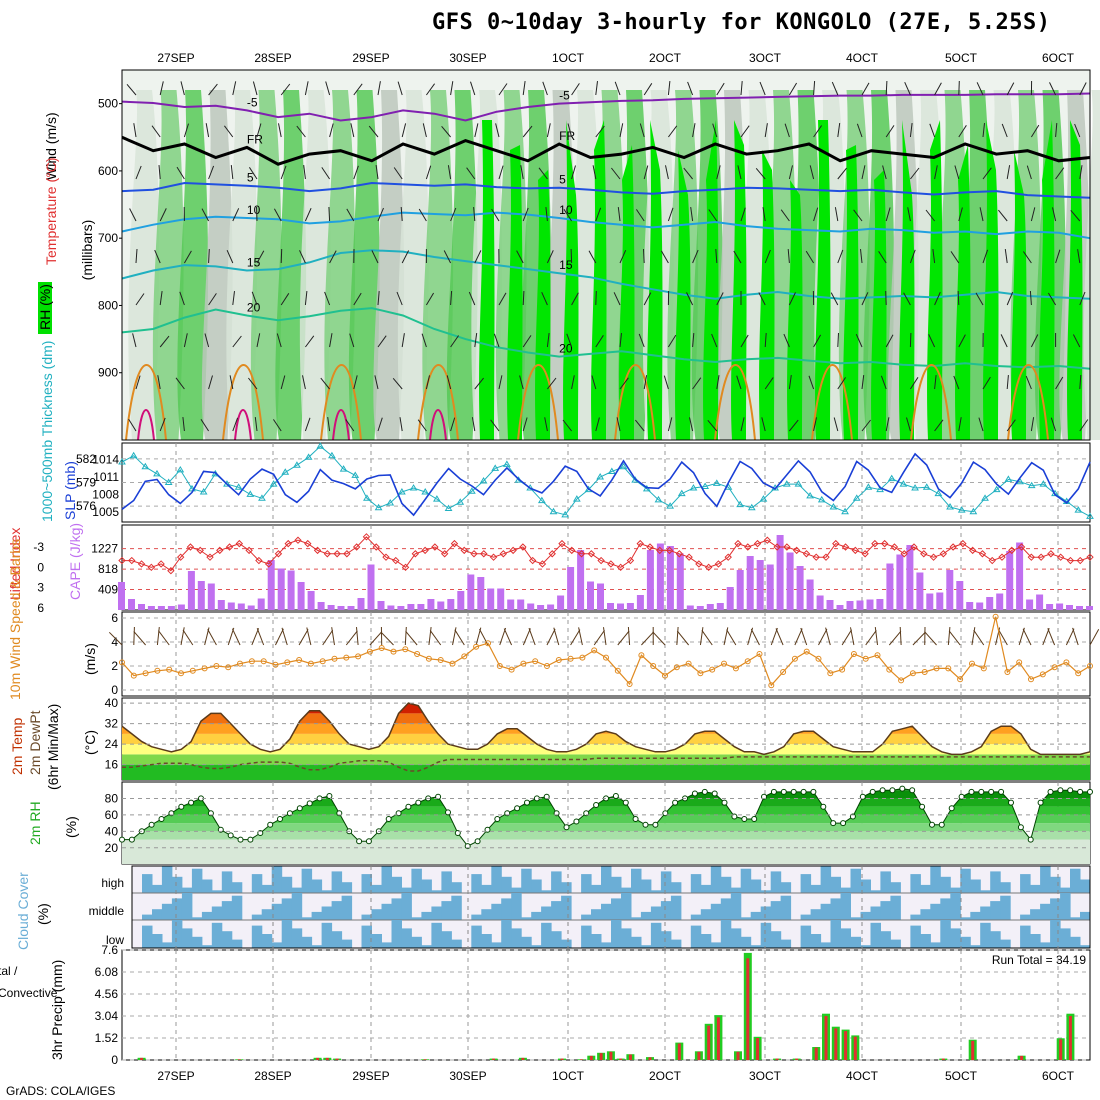 The image size is (1100, 1100). I want to click on cloud-row-label: middle, so click(107, 911).